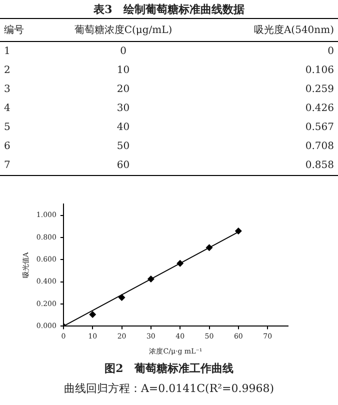  Describe the element at coordinates (123, 71) in the screenshot. I see `text: 10` at that location.